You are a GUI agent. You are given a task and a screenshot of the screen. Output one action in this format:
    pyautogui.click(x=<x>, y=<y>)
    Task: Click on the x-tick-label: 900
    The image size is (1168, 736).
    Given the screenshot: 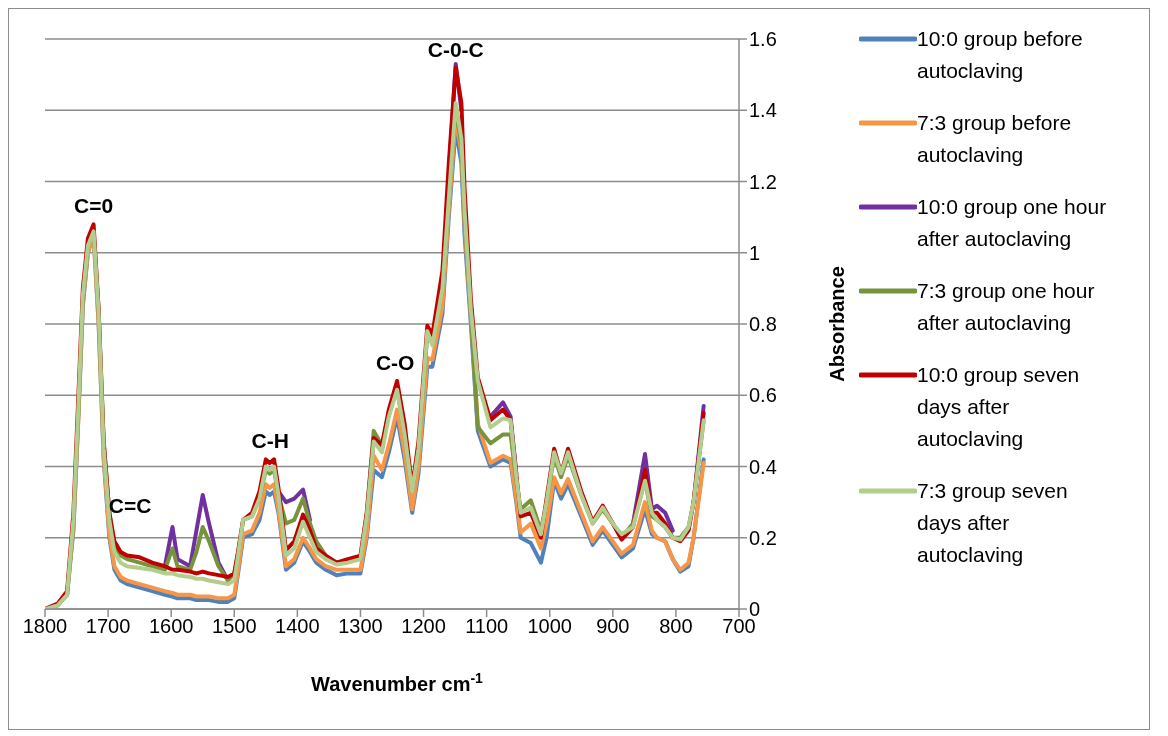 What is the action you would take?
    pyautogui.click(x=613, y=626)
    